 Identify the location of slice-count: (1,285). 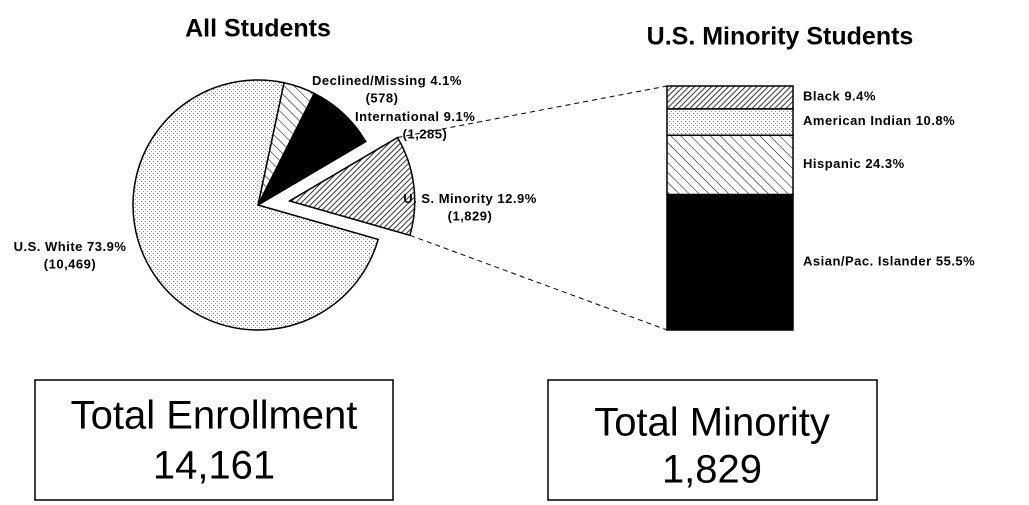
(425, 133).